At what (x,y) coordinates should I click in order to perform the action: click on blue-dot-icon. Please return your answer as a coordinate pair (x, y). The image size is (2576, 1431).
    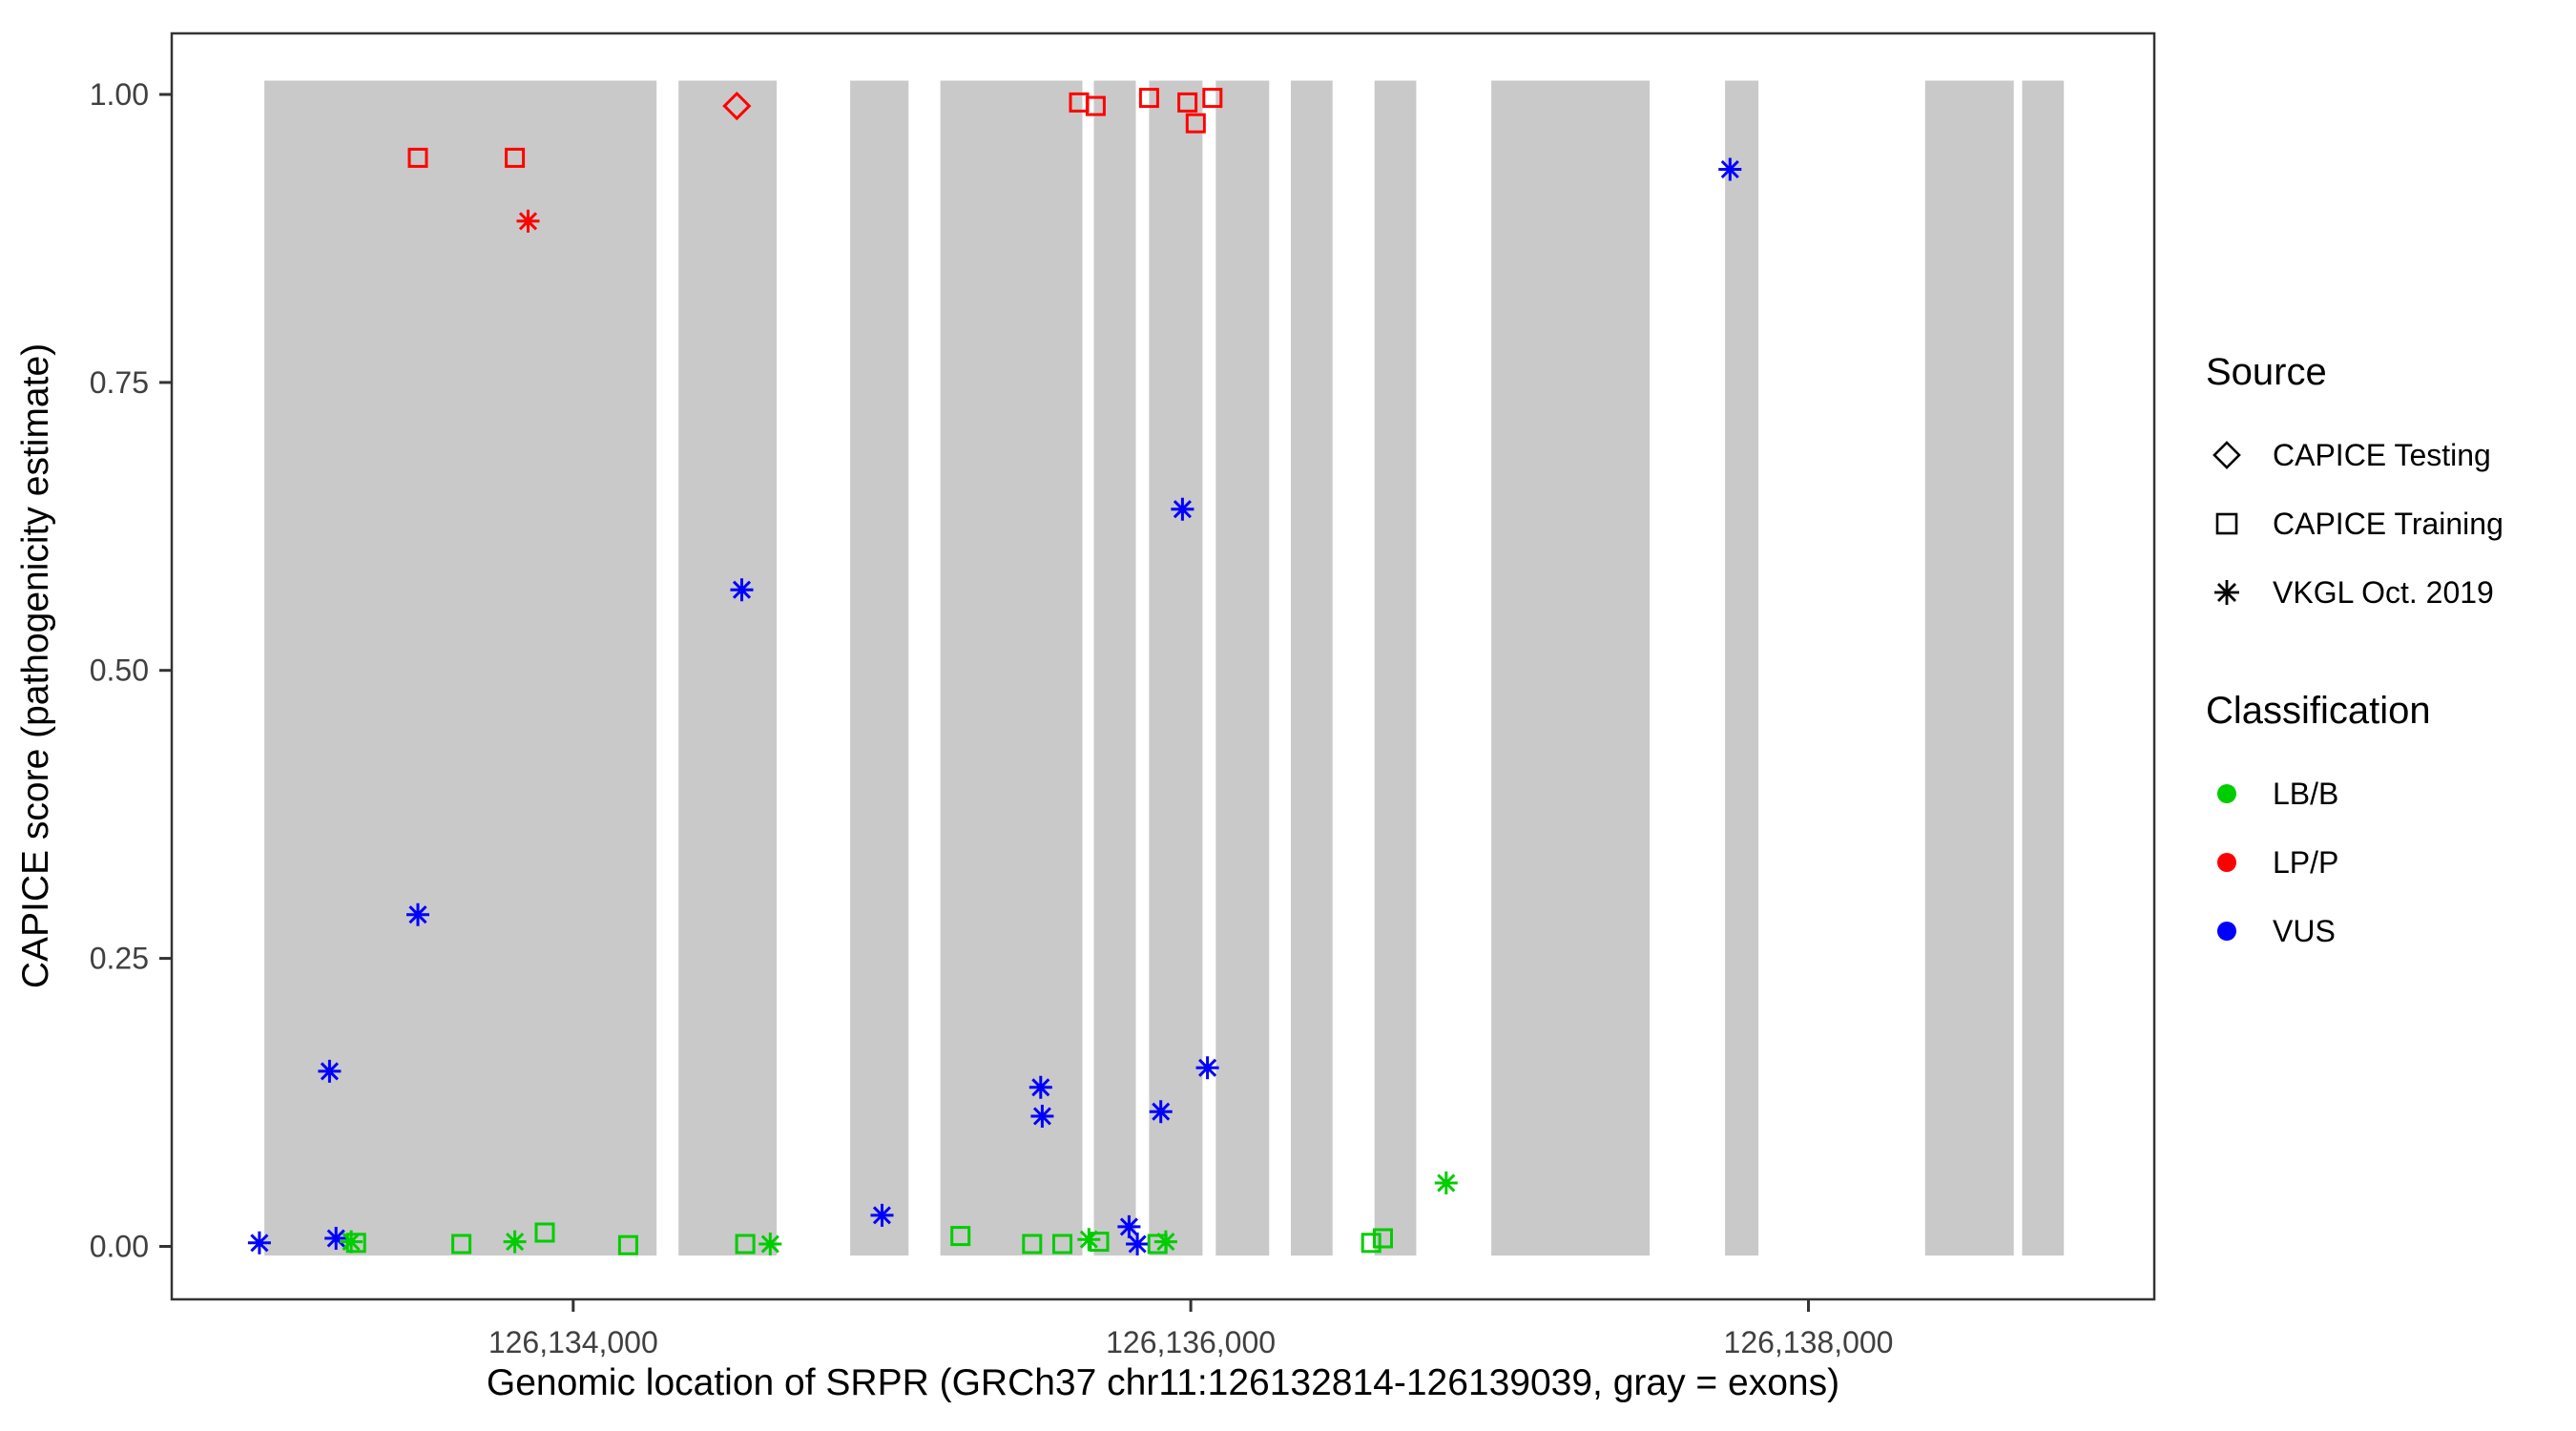
    Looking at the image, I should click on (2226, 931).